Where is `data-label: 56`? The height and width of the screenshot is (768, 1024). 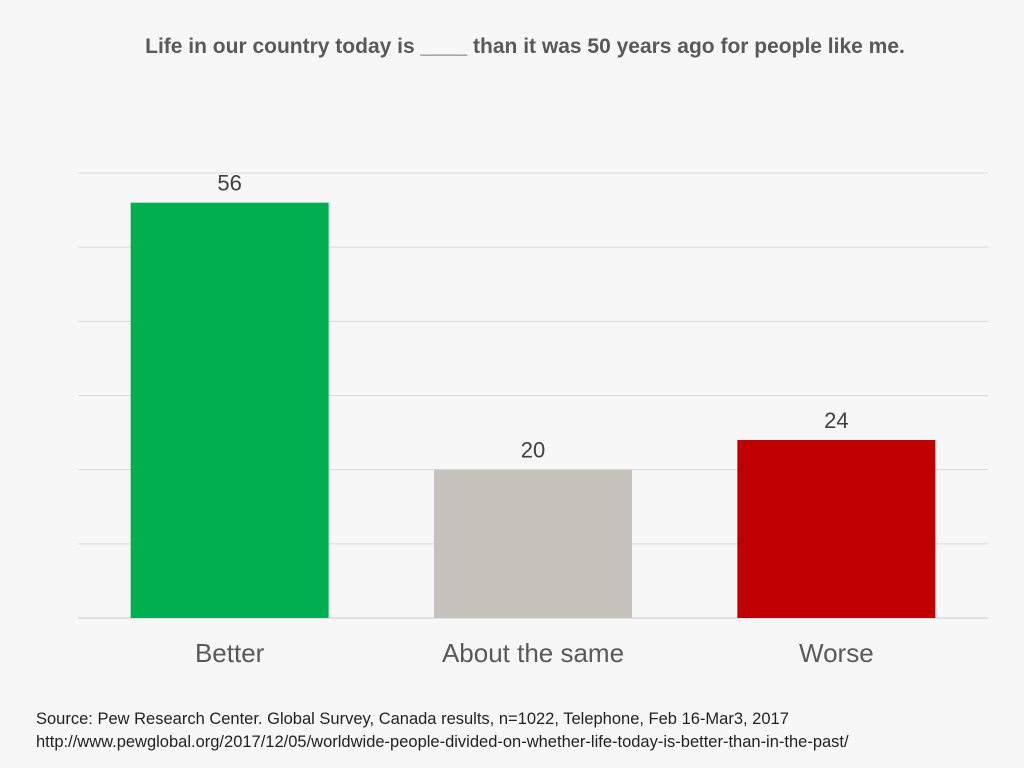
data-label: 56 is located at coordinates (229, 183).